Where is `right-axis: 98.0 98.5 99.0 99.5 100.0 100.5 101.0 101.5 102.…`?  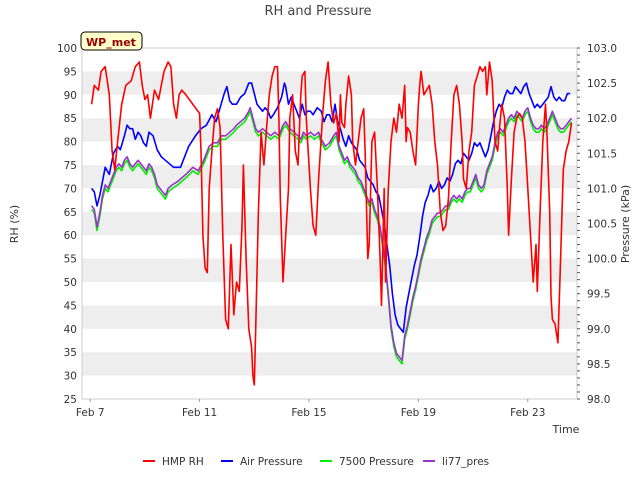
right-axis: 98.0 98.5 99.0 99.5 100.0 100.5 101.0 101.5 102.… is located at coordinates (597, 224).